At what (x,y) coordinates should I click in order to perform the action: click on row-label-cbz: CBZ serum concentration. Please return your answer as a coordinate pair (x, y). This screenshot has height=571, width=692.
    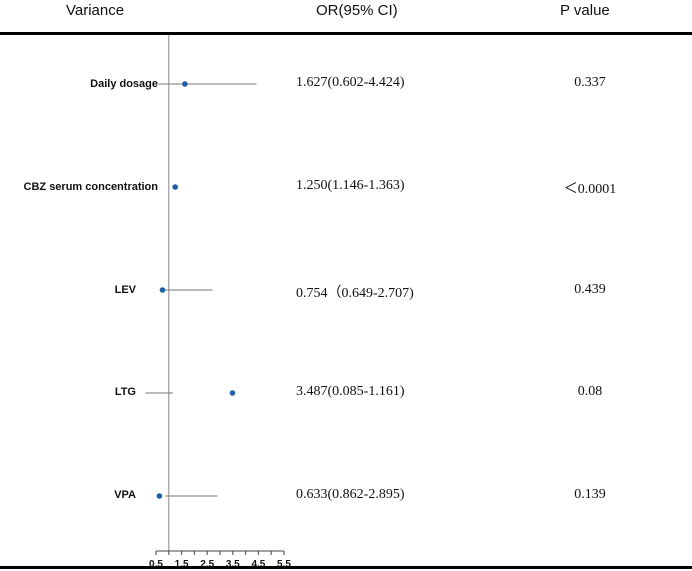
    Looking at the image, I should click on (90, 187).